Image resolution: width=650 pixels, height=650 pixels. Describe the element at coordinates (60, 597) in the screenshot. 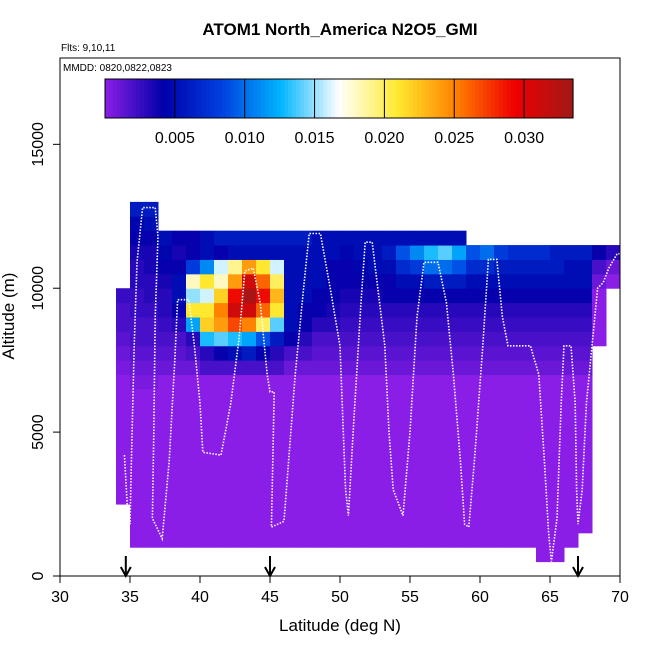

I see `x-tick-label: 30` at that location.